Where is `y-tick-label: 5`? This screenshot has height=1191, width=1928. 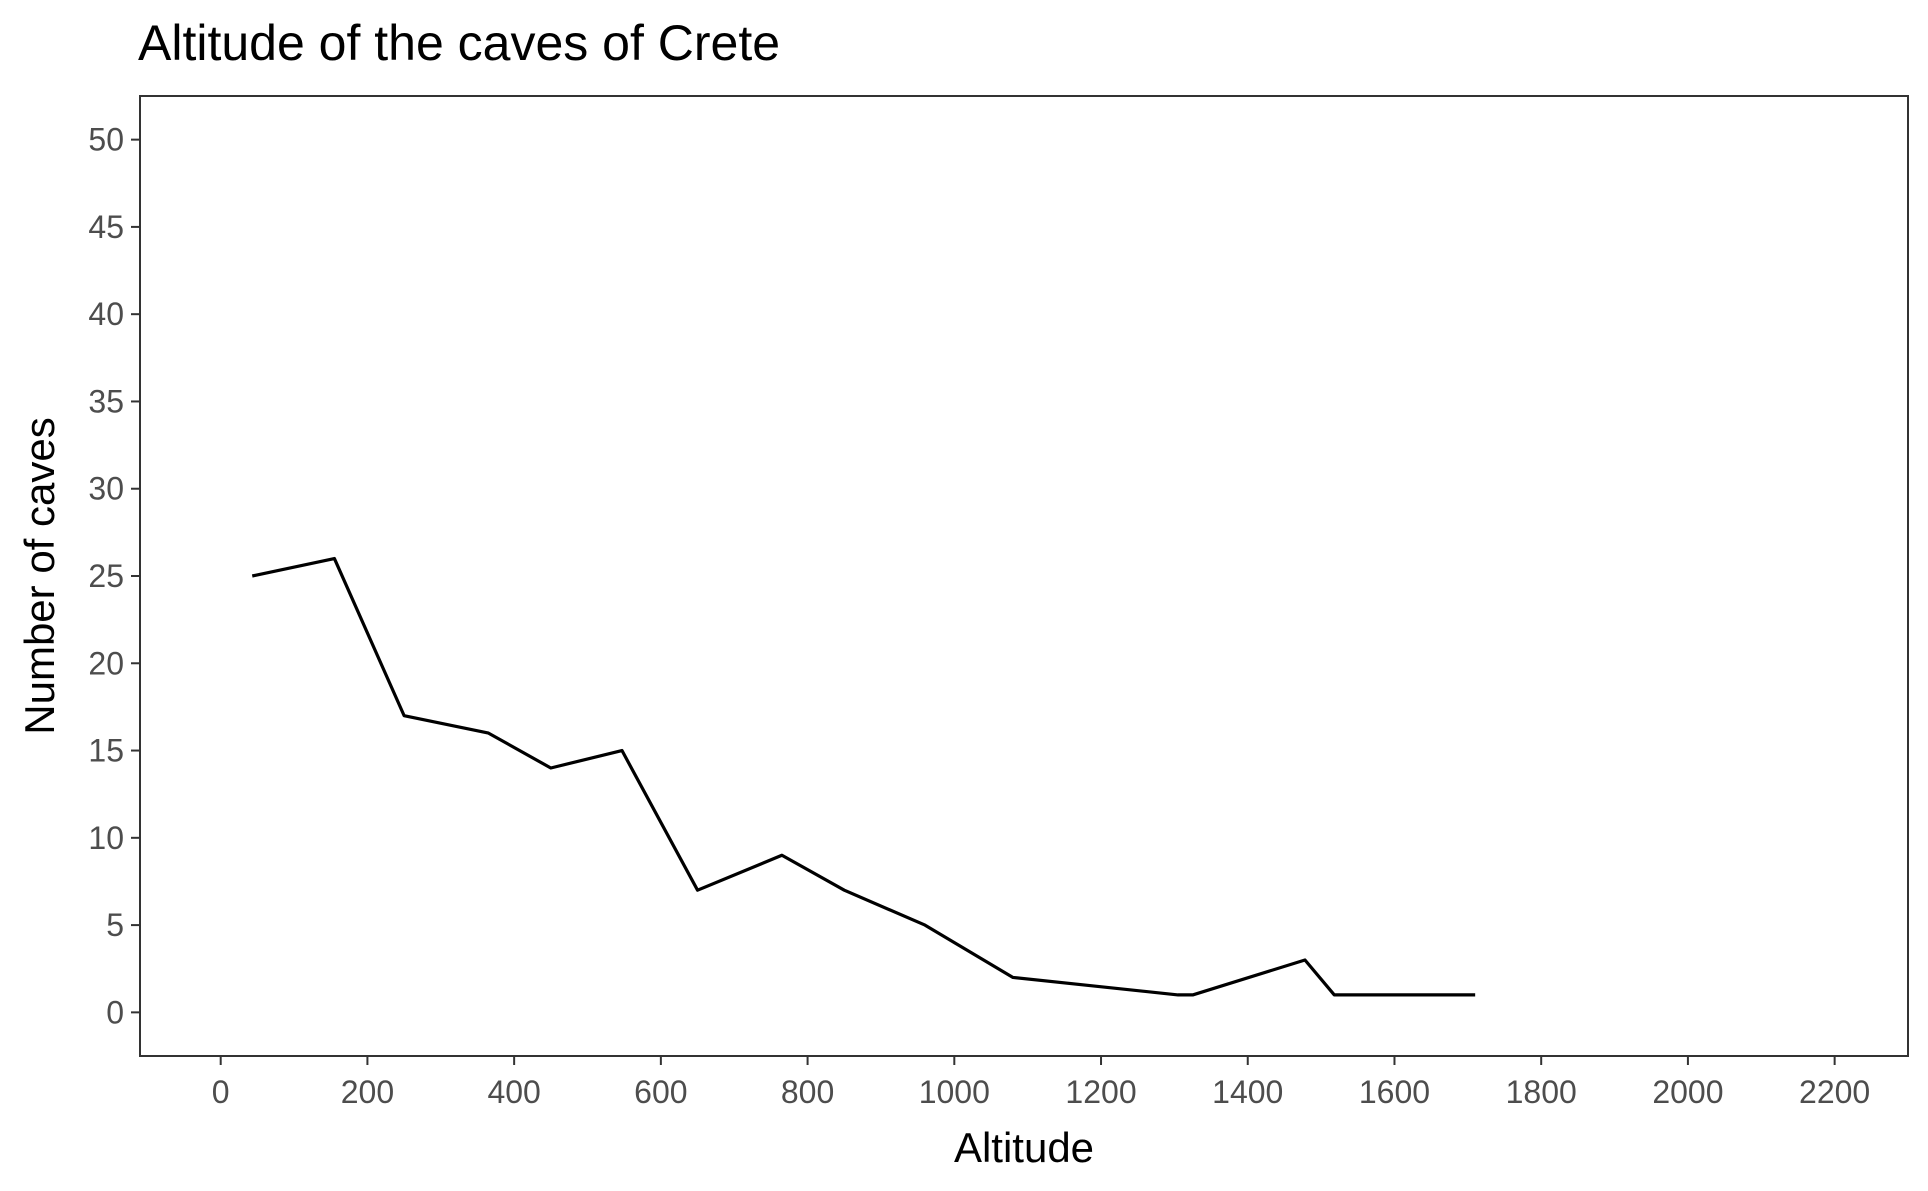
y-tick-label: 5 is located at coordinates (115, 925).